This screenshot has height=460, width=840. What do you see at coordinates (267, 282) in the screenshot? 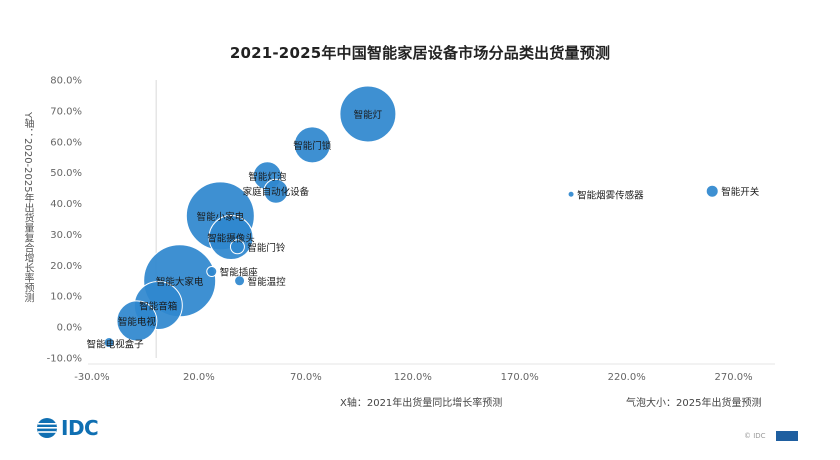
I see `bubble-data-label: 智能温控` at bounding box center [267, 282].